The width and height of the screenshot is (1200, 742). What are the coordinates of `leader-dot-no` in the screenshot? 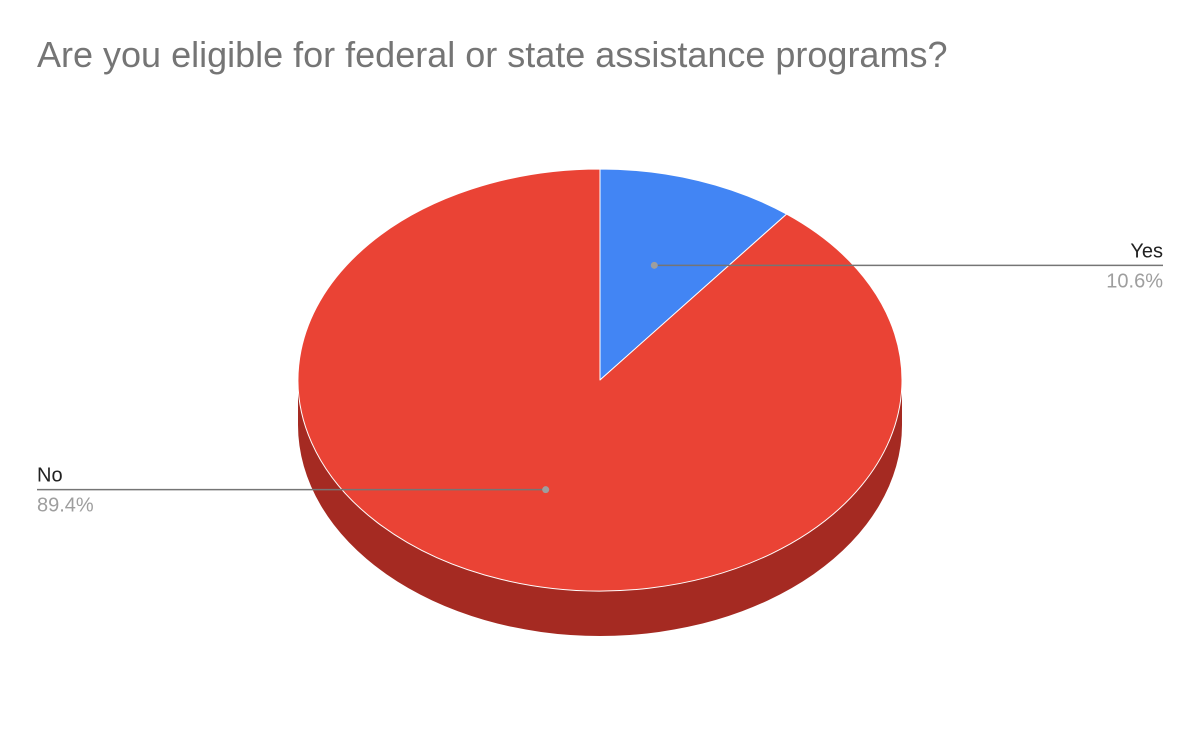 It's located at (546, 490).